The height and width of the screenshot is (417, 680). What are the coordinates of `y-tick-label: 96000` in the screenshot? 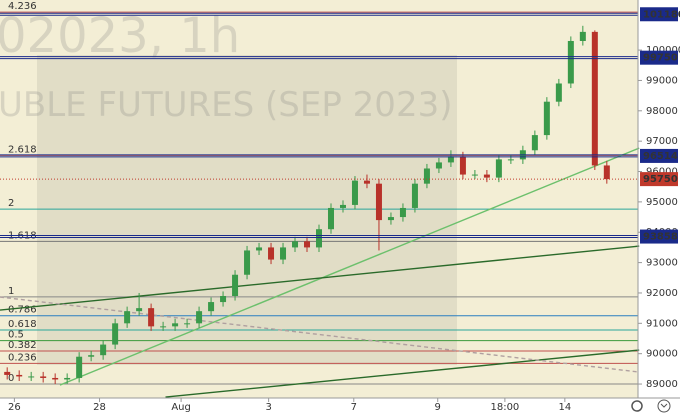 It's located at (662, 172).